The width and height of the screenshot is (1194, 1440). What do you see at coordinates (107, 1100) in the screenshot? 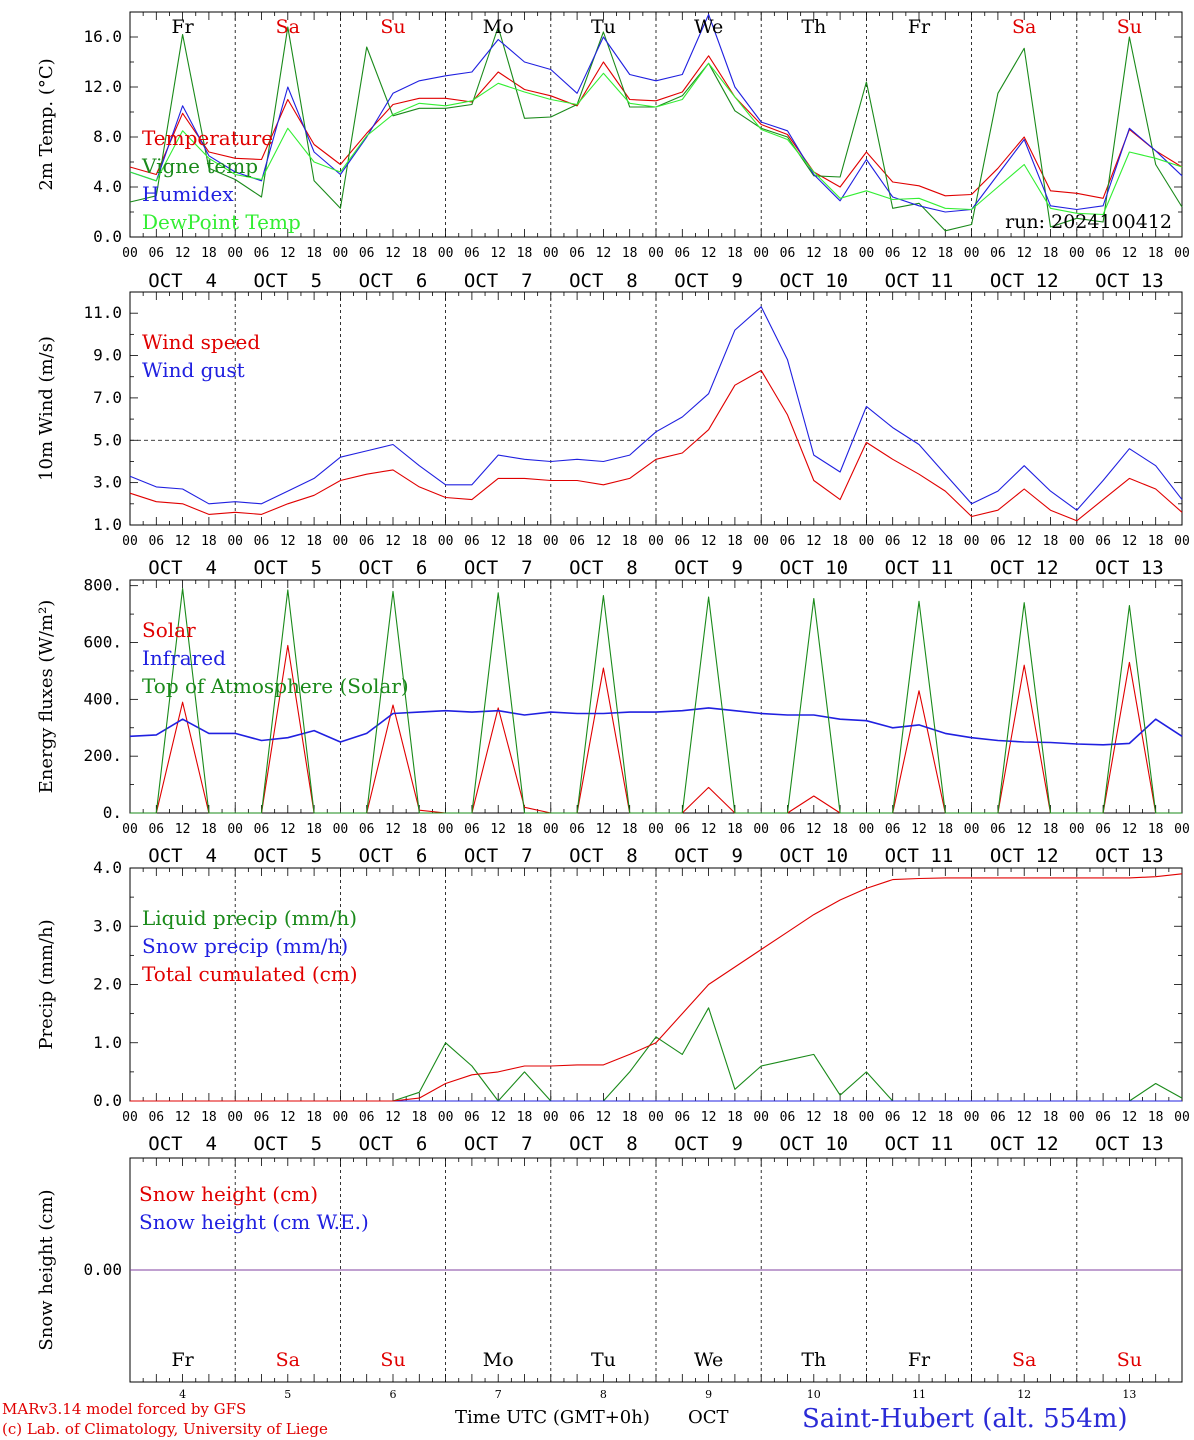
I see `y-tick-label: 0.0` at bounding box center [107, 1100].